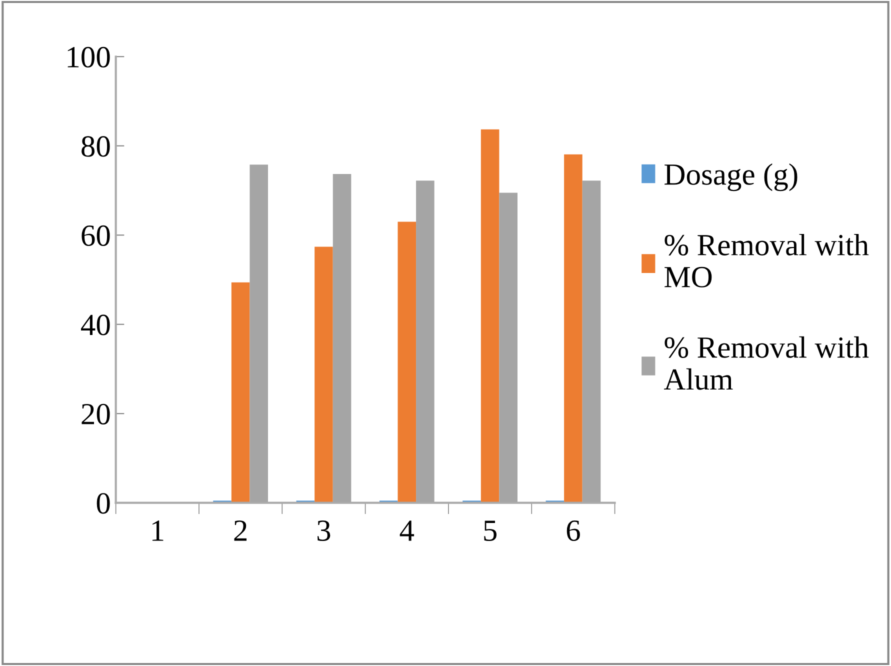  I want to click on legend-label: % Removal with Alum, so click(766, 363).